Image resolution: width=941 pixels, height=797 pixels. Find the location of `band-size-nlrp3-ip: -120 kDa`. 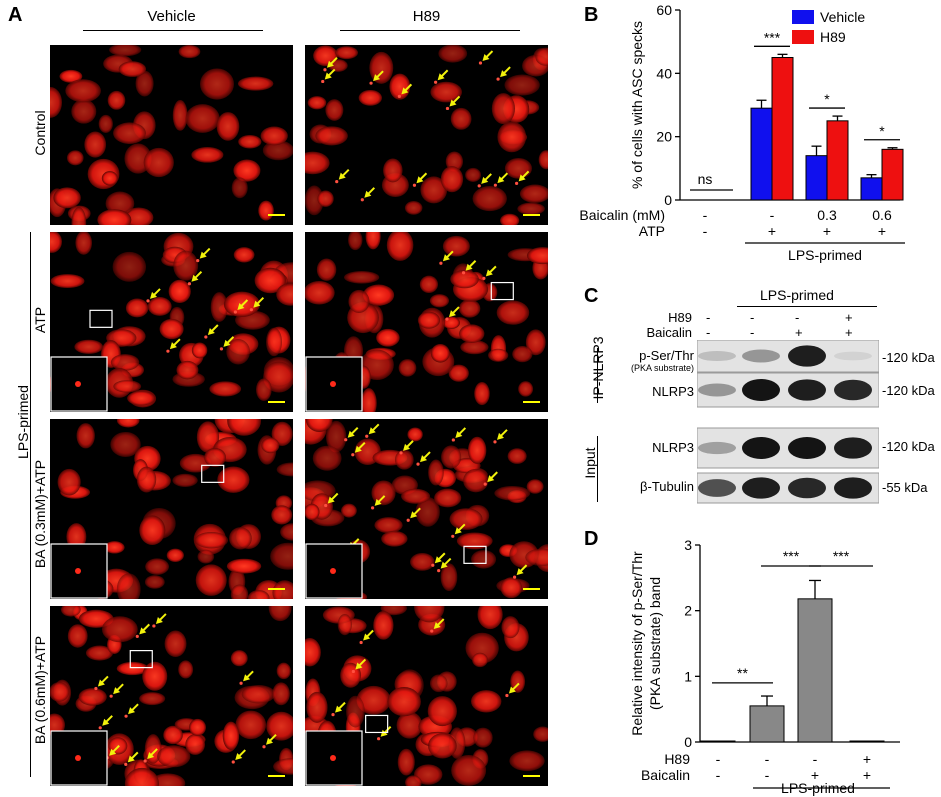

band-size-nlrp3-ip: -120 kDa is located at coordinates (908, 390).